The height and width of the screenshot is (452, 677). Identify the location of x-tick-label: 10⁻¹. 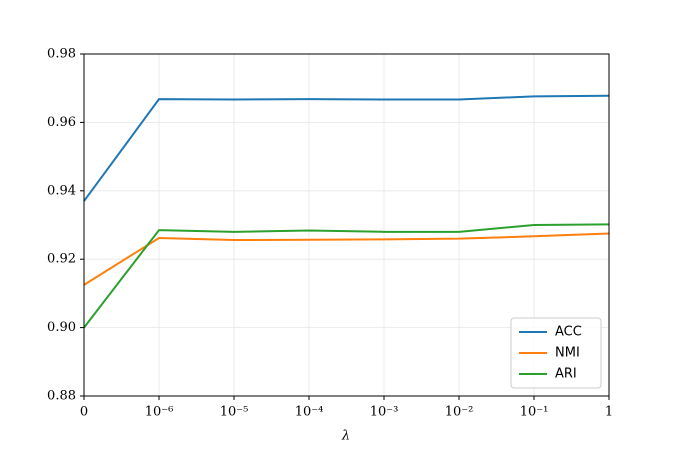
(534, 412).